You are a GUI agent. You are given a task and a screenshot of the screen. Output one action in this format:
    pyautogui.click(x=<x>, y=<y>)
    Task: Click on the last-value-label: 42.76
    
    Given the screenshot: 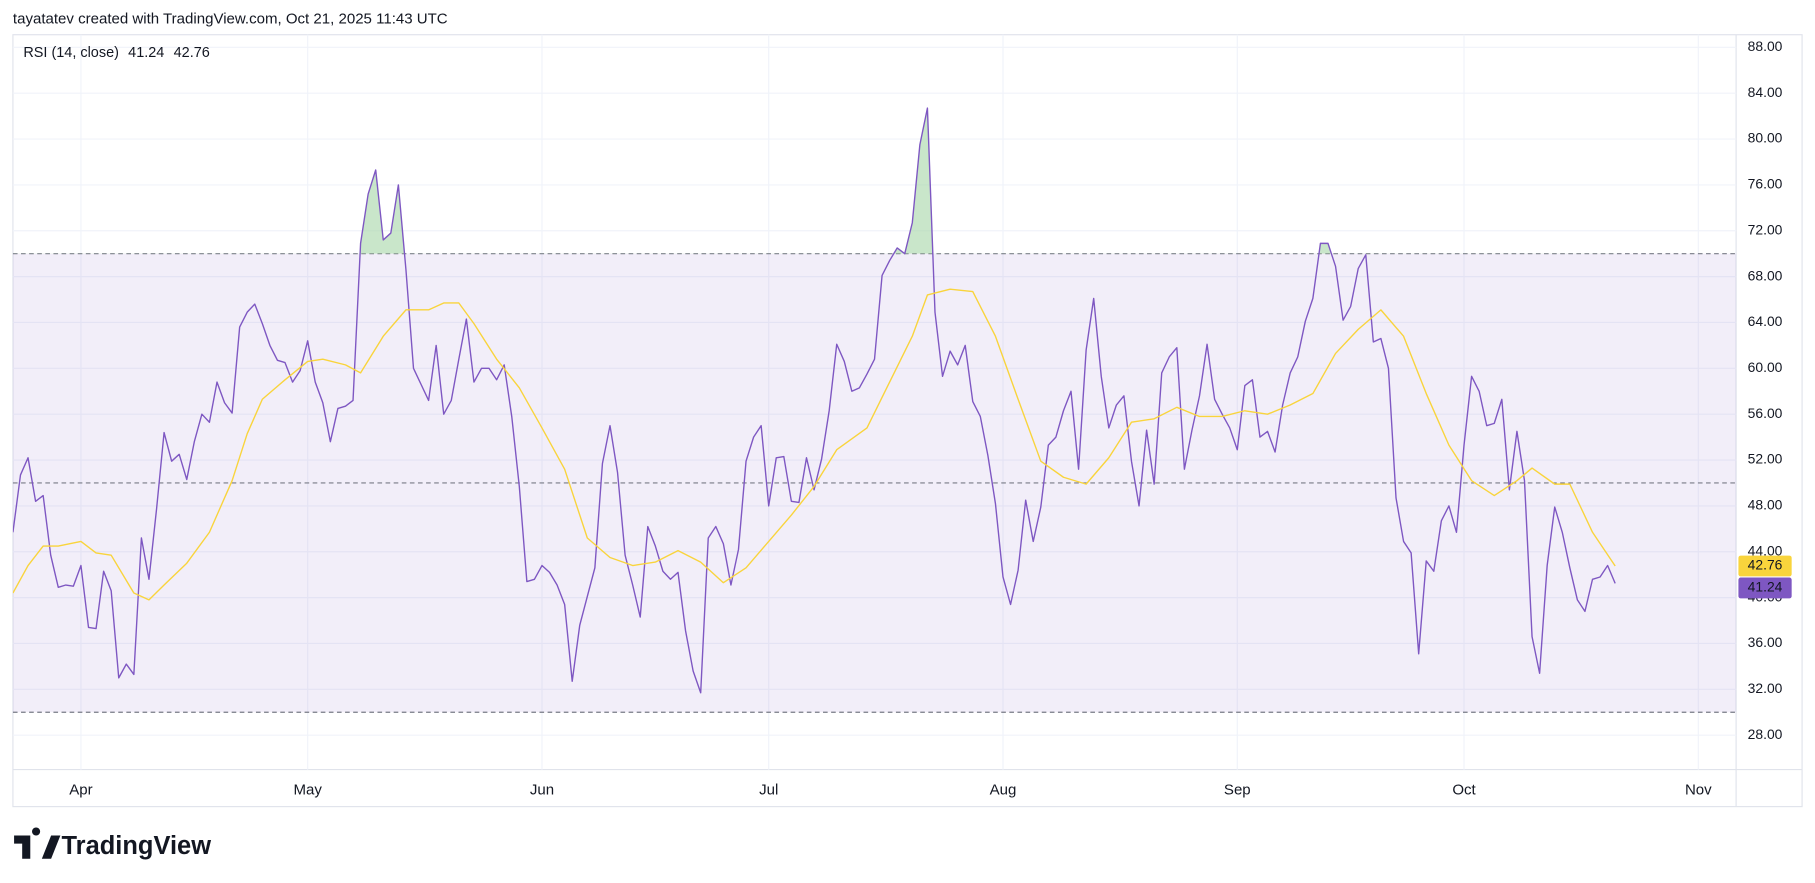 What is the action you would take?
    pyautogui.click(x=1765, y=565)
    